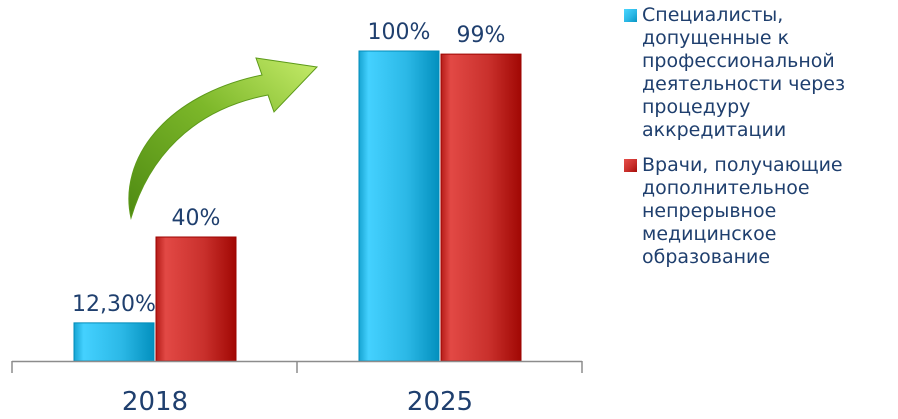 This screenshot has width=898, height=419. I want to click on data-label-specialists-2025: 100%, so click(399, 32).